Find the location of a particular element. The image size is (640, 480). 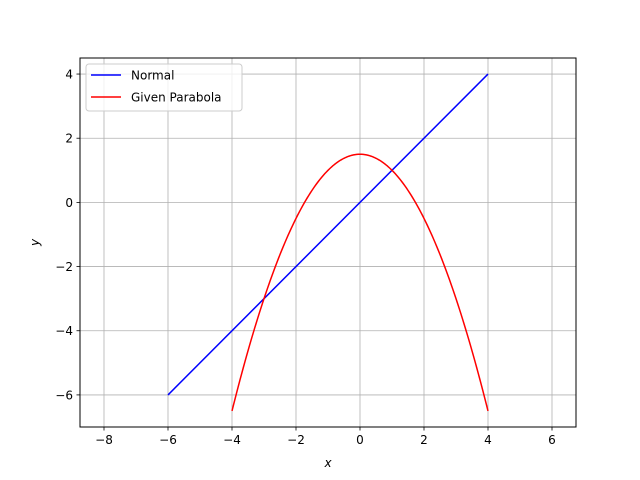

x-axis-label: x is located at coordinates (327, 463).